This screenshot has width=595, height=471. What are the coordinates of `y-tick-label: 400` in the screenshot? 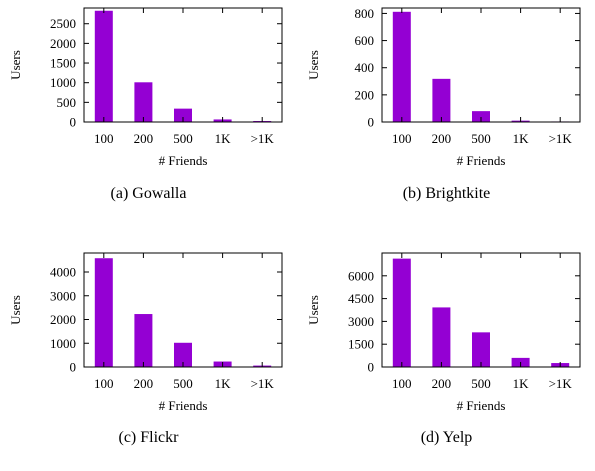 It's located at (365, 67).